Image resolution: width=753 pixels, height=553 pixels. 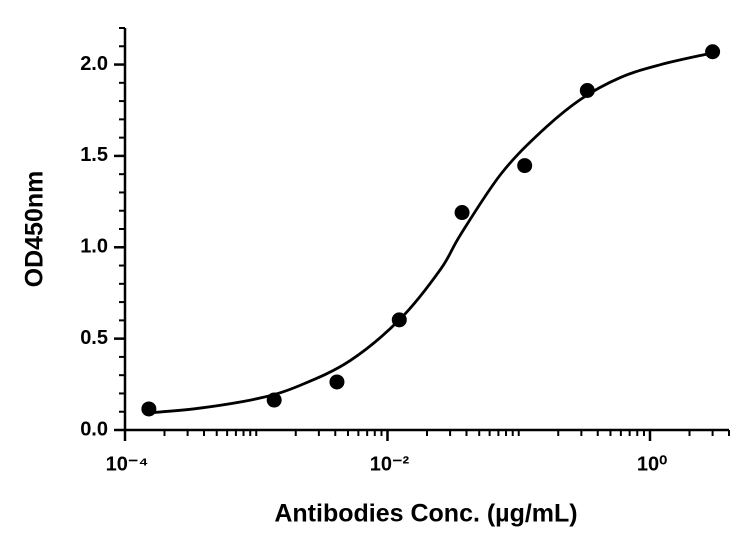 What do you see at coordinates (94, 155) in the screenshot?
I see `y-tick-label: 1.5` at bounding box center [94, 155].